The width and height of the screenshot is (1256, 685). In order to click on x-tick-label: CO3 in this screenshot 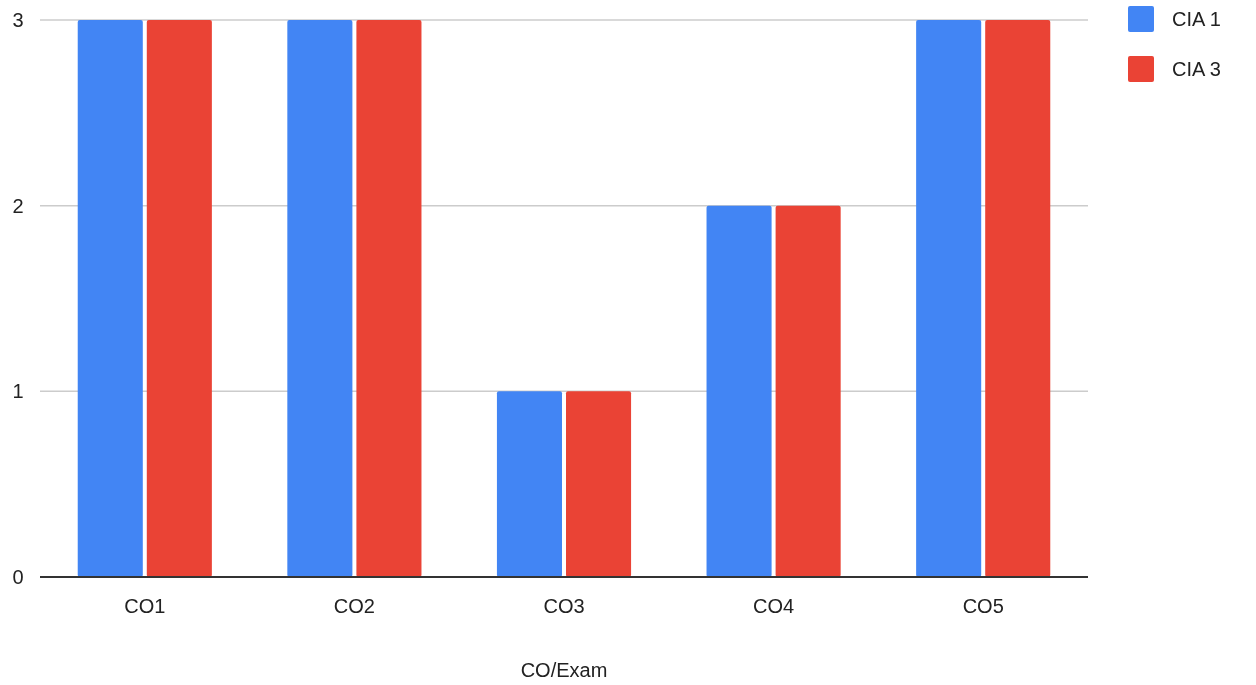, I will do `click(564, 606)`.